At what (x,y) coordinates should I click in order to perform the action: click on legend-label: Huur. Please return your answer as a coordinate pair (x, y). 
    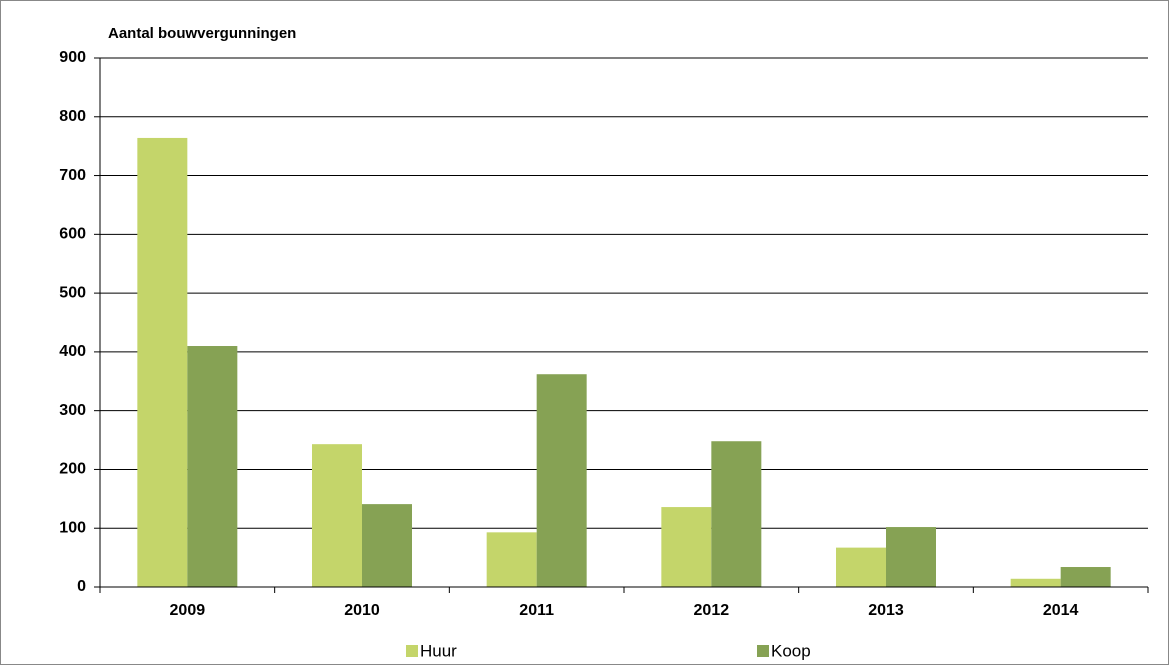
    Looking at the image, I should click on (438, 650).